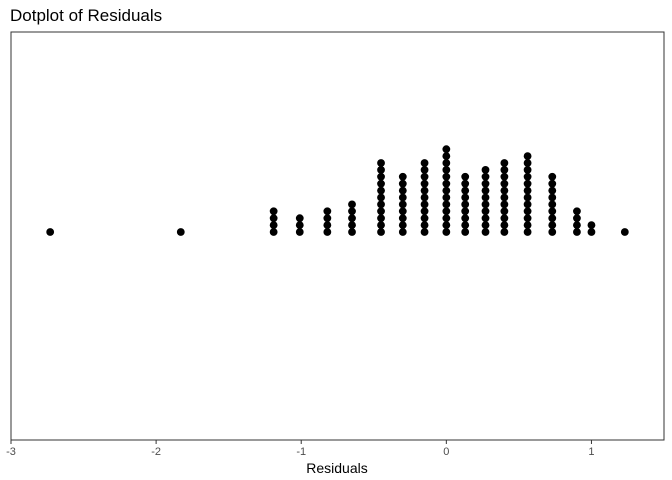  What do you see at coordinates (591, 452) in the screenshot?
I see `x-tick-label: 1` at bounding box center [591, 452].